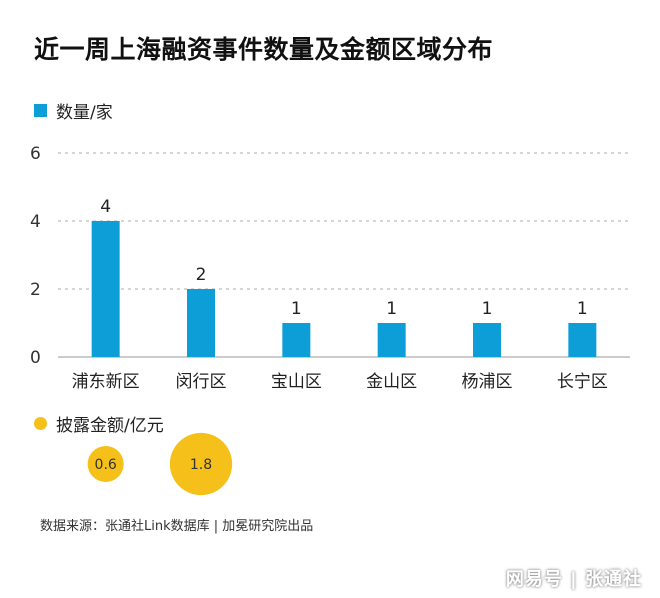  Describe the element at coordinates (105, 207) in the screenshot. I see `bar-value-label: 4` at that location.